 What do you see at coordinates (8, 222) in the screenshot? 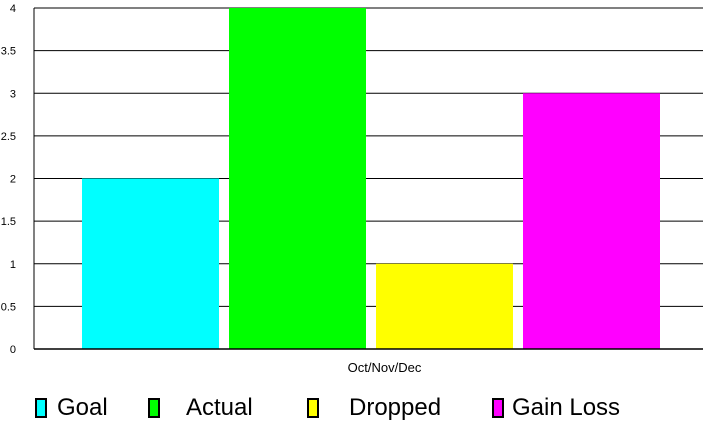
I see `y-tick-label: 1.5` at bounding box center [8, 222].